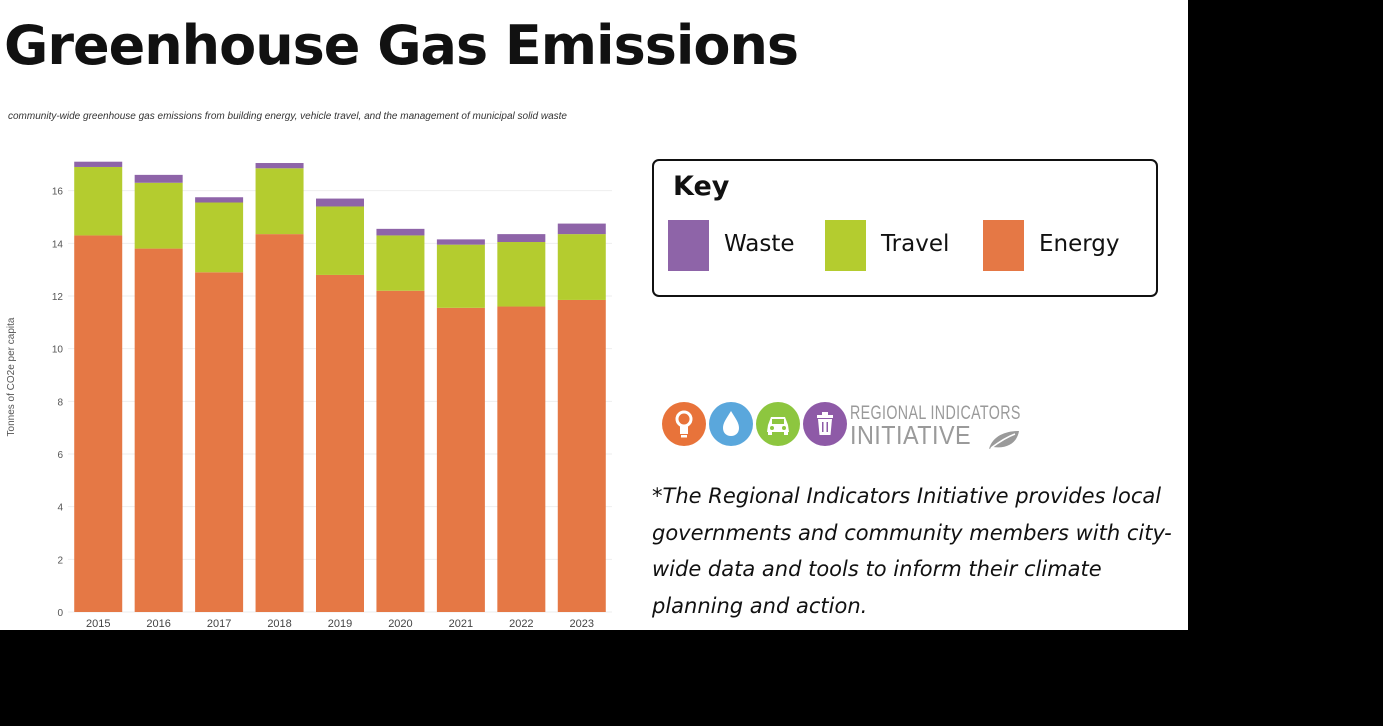 The width and height of the screenshot is (1383, 726). Describe the element at coordinates (701, 186) in the screenshot. I see `key-title: Key` at that location.